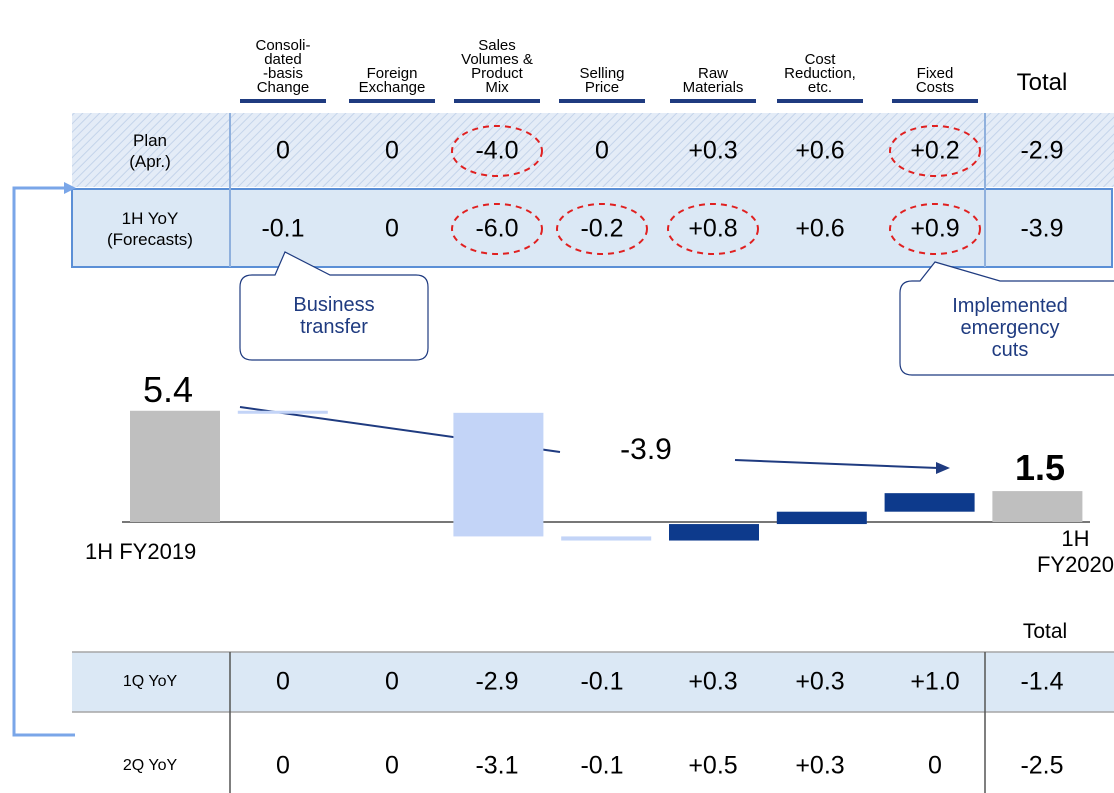 Image resolution: width=1114 pixels, height=793 pixels. Describe the element at coordinates (836, 464) in the screenshot. I see `arrow-line` at that location.